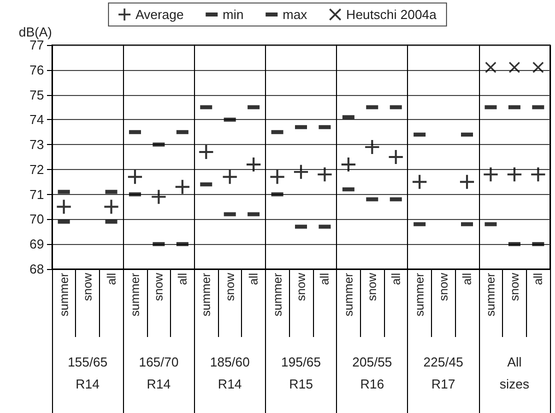 The width and height of the screenshot is (555, 413). What do you see at coordinates (372, 373) in the screenshot?
I see `text: 205/55 R16` at bounding box center [372, 373].